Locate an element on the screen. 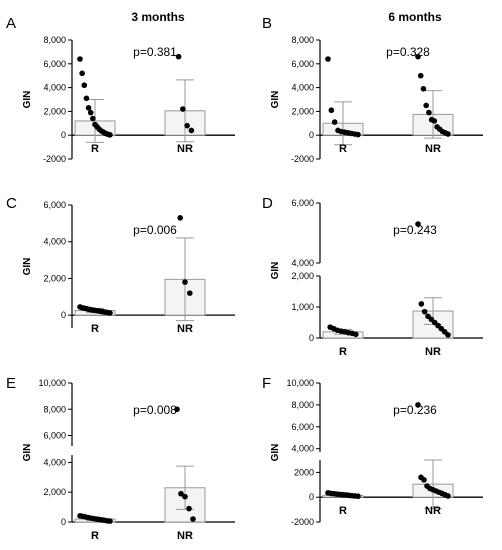  panel-letter: D is located at coordinates (267, 203).